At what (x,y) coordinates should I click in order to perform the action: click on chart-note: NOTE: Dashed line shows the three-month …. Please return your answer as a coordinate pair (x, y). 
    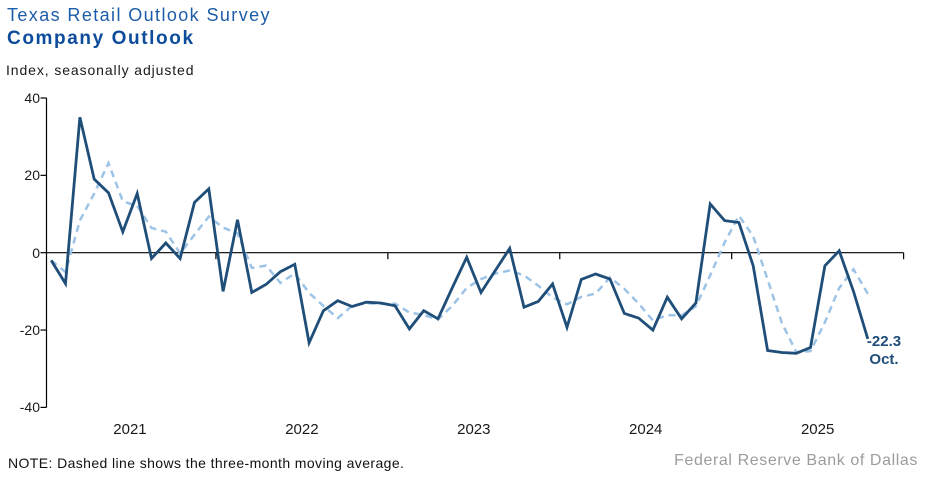
    Looking at the image, I should click on (206, 463).